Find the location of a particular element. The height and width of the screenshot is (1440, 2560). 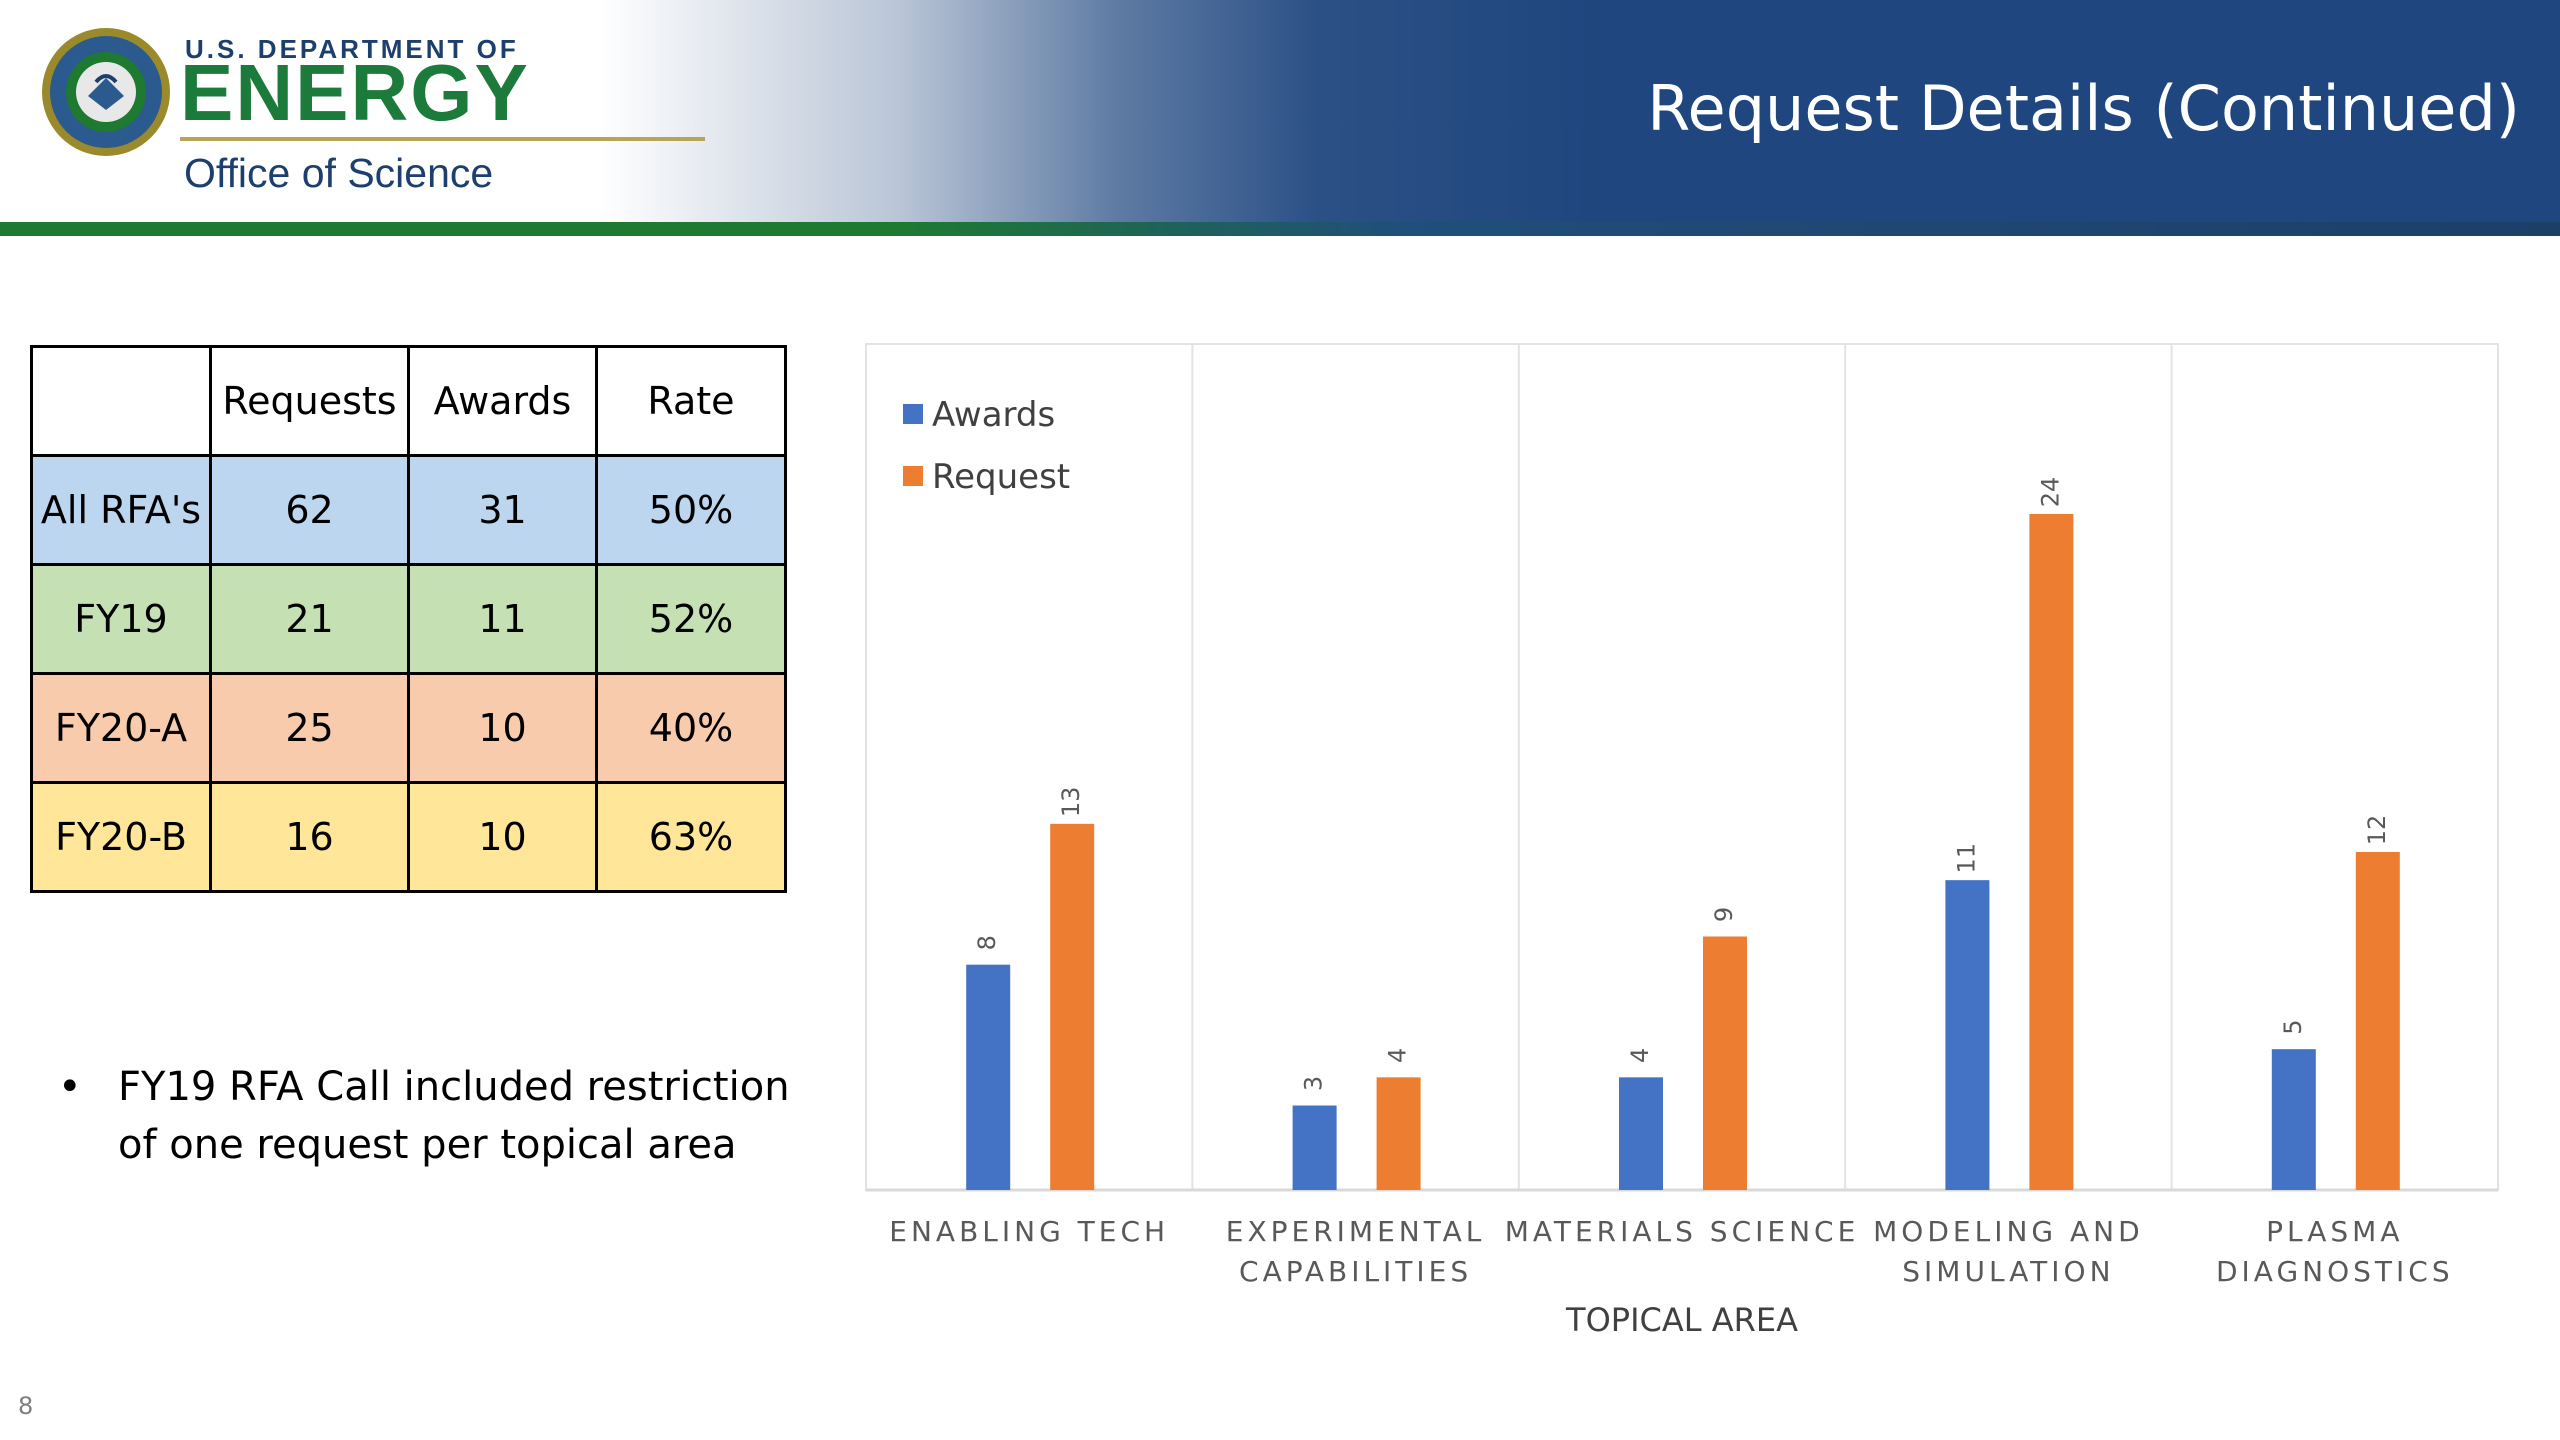

table-cell: 11 is located at coordinates (502, 619).